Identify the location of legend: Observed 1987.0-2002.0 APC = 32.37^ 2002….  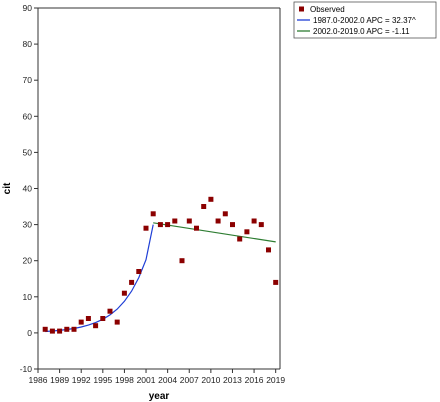
(365, 20).